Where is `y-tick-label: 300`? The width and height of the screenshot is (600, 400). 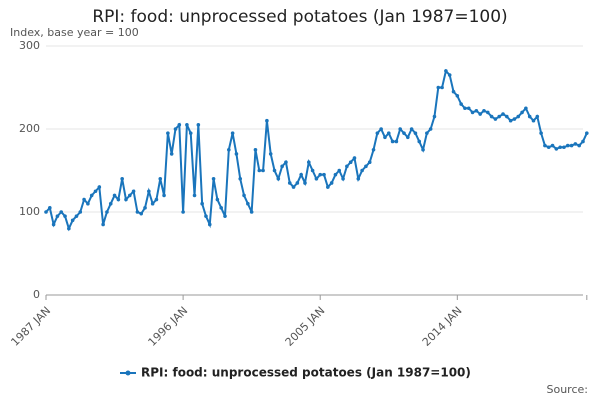
y-tick-label: 300 is located at coordinates (29, 45).